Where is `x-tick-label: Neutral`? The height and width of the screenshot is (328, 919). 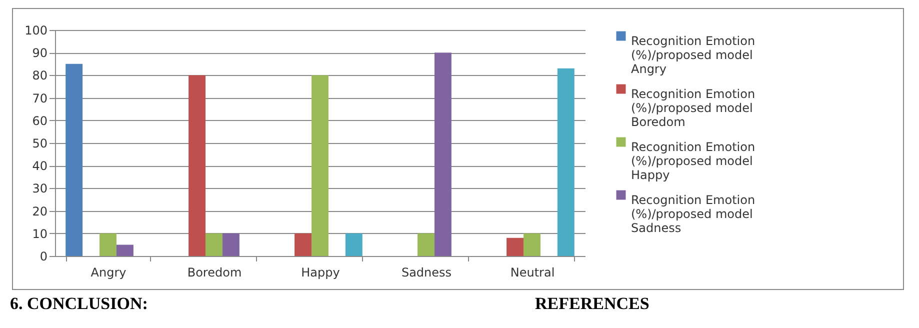 x-tick-label: Neutral is located at coordinates (532, 273).